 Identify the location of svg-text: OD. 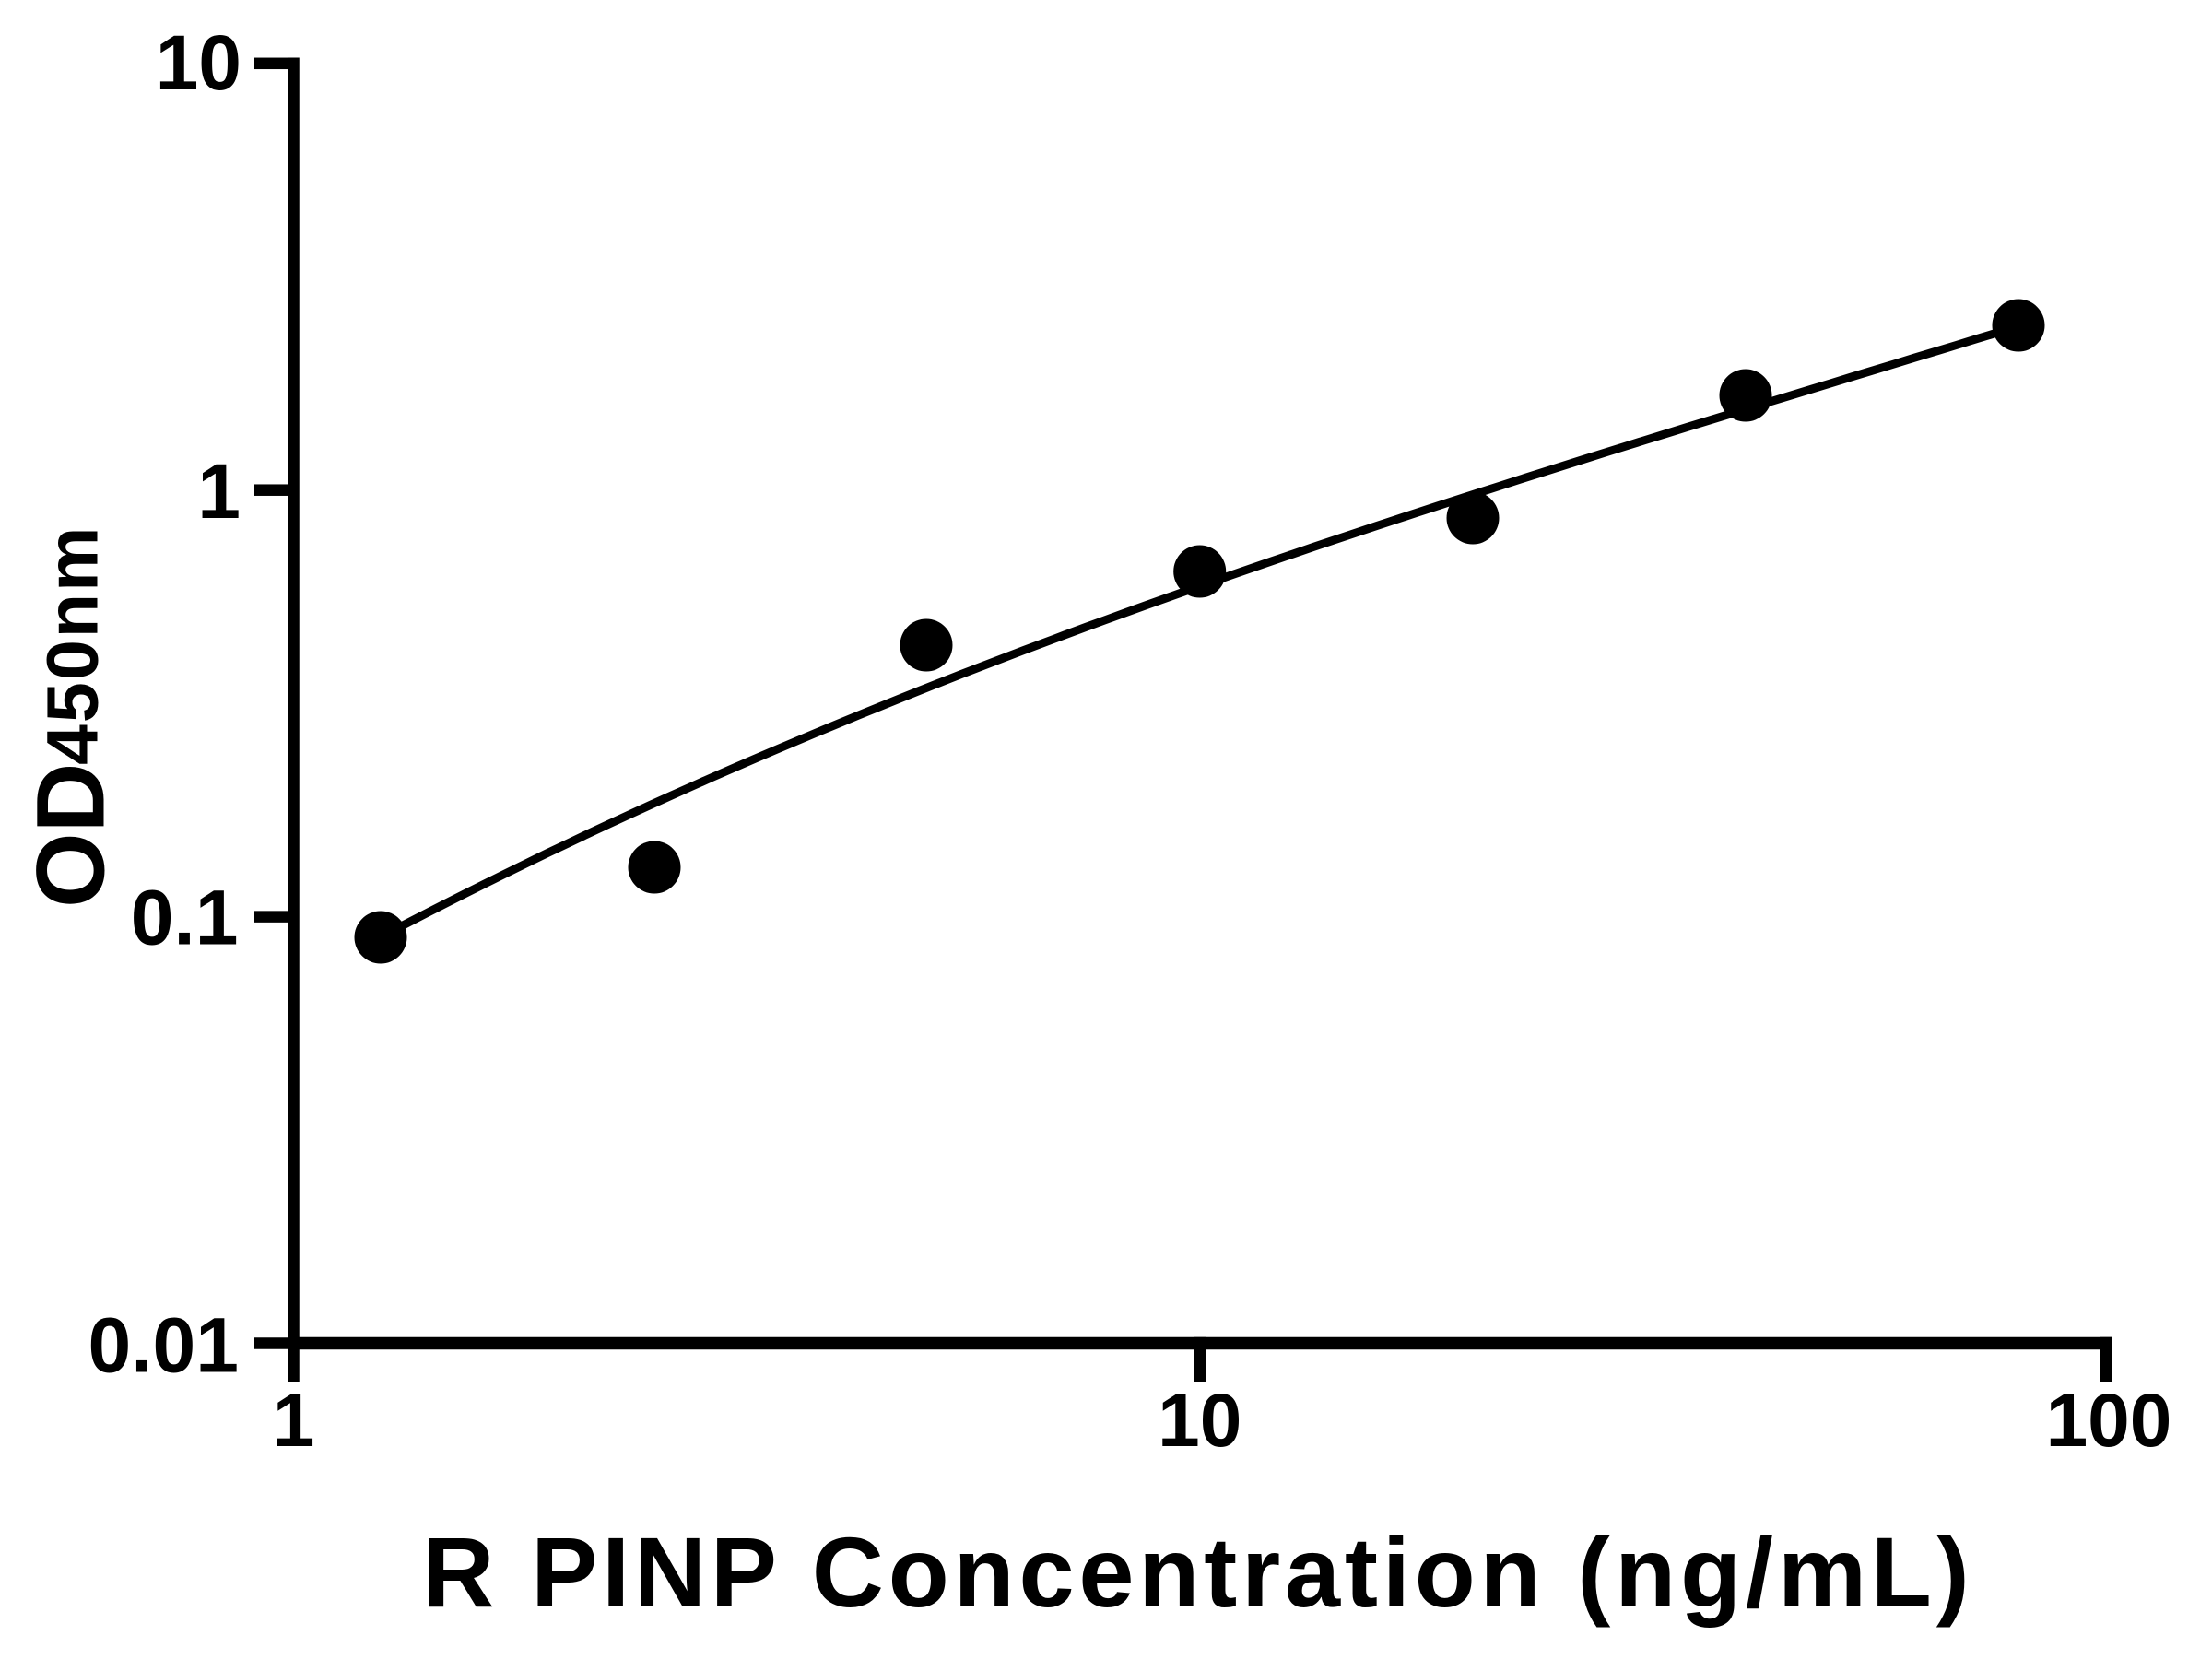
(71, 836).